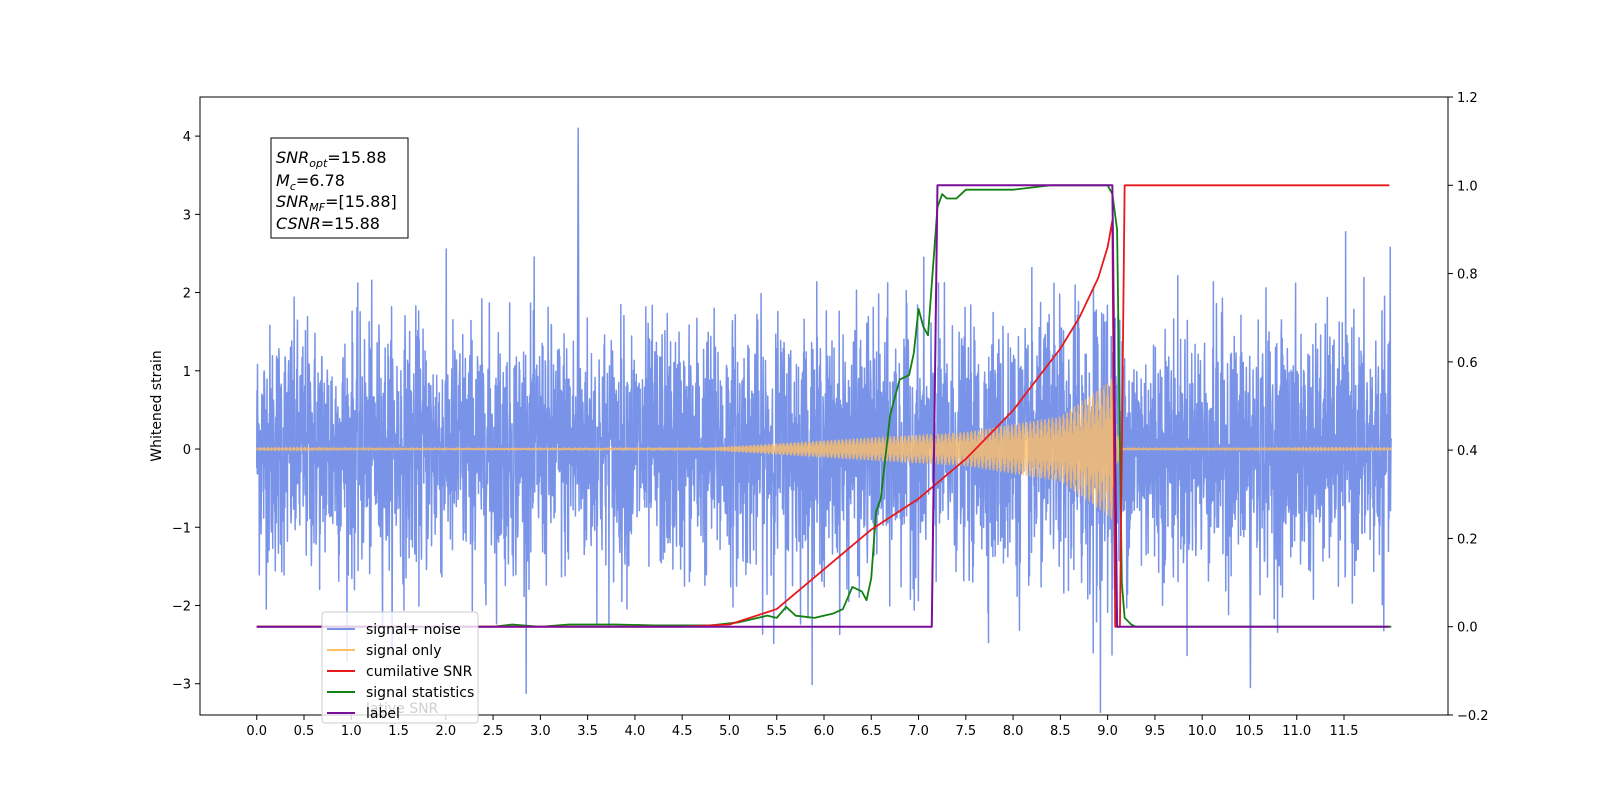  What do you see at coordinates (398, 731) in the screenshot?
I see `x-tick-label: 1.5` at bounding box center [398, 731].